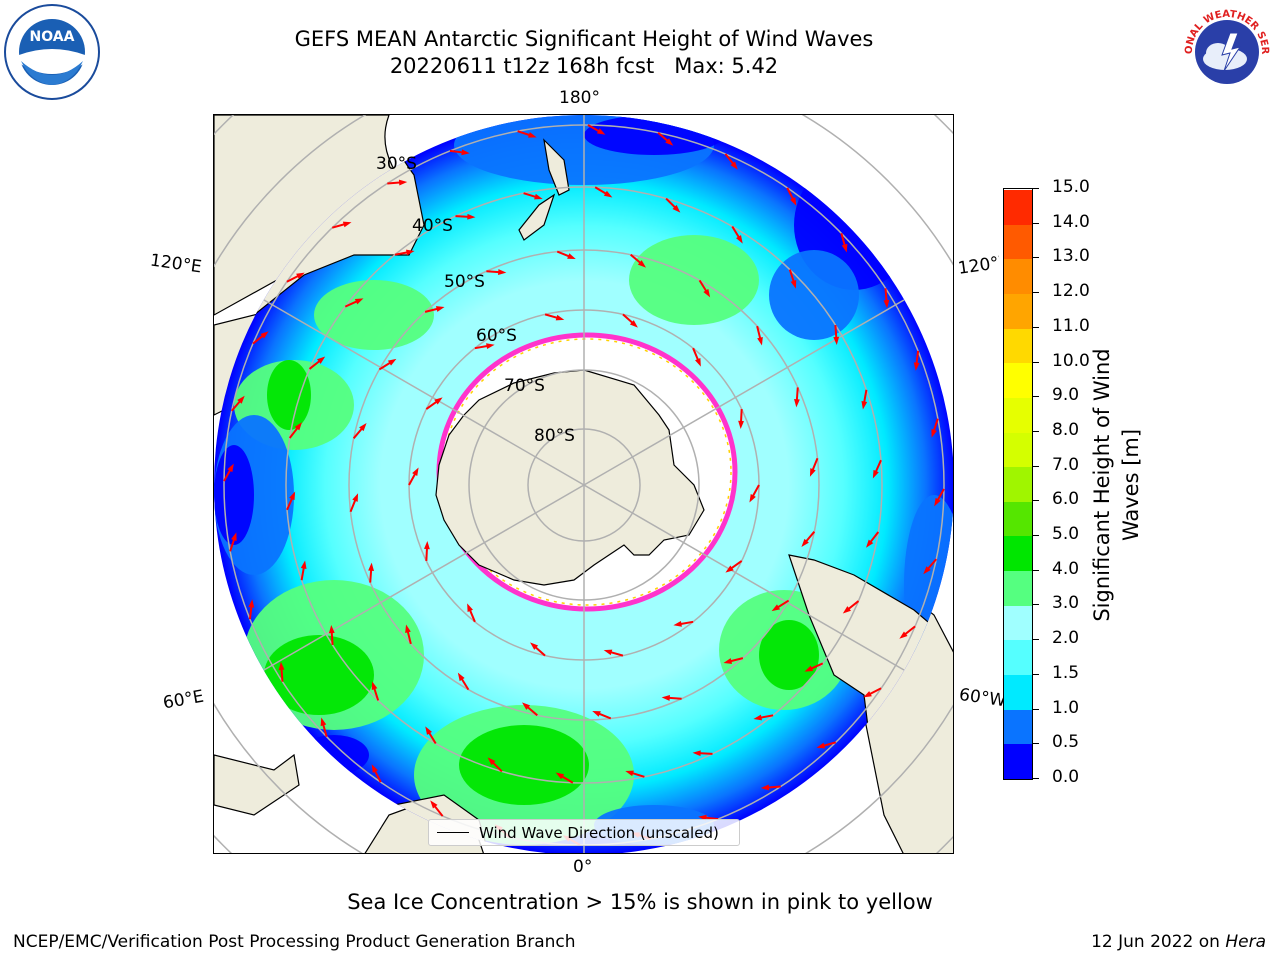 This screenshot has height=960, width=1280. Describe the element at coordinates (1066, 672) in the screenshot. I see `colorbar-tick-label: 1.5` at that location.